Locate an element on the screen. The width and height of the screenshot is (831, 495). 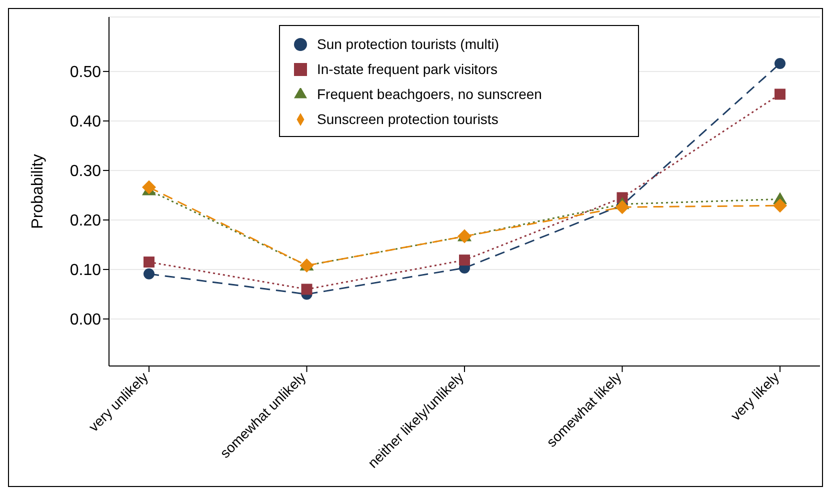
y-tick-label: 0.10 is located at coordinates (86, 271).